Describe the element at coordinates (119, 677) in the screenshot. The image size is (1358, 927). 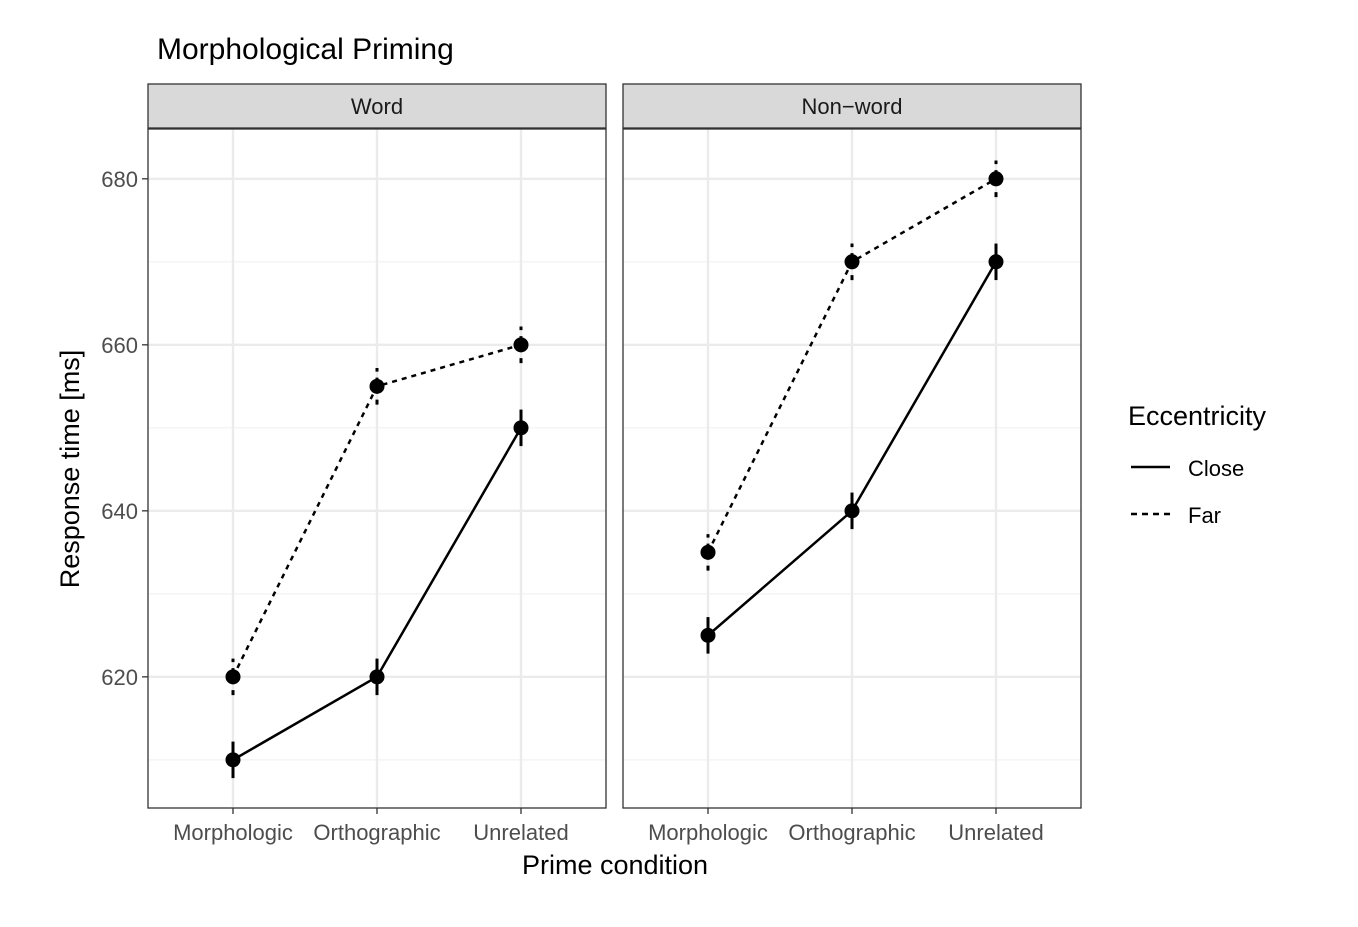
I see `y-tick-label: 620` at that location.